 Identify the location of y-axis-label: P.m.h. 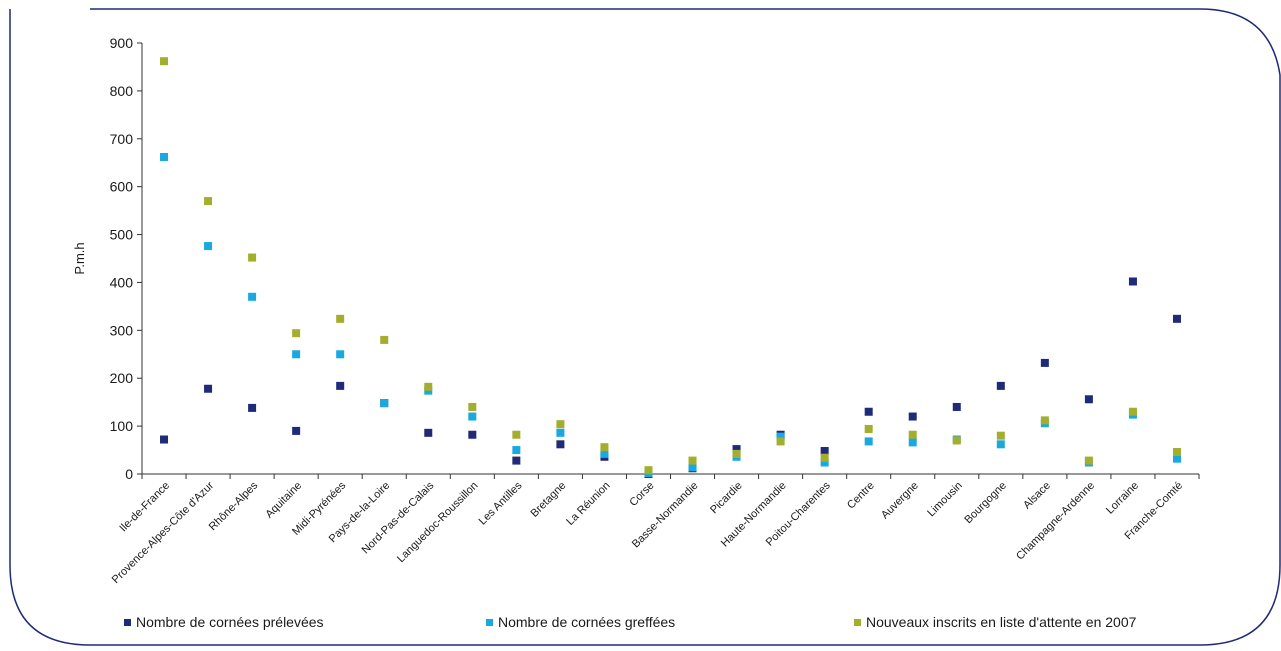
(79, 258).